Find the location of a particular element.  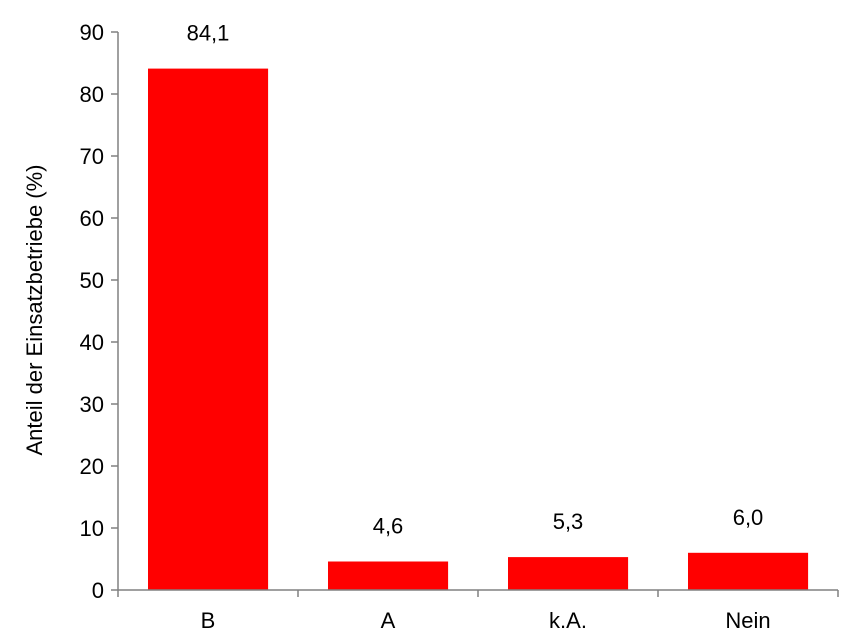

y-tick-label: 0 is located at coordinates (98, 590).